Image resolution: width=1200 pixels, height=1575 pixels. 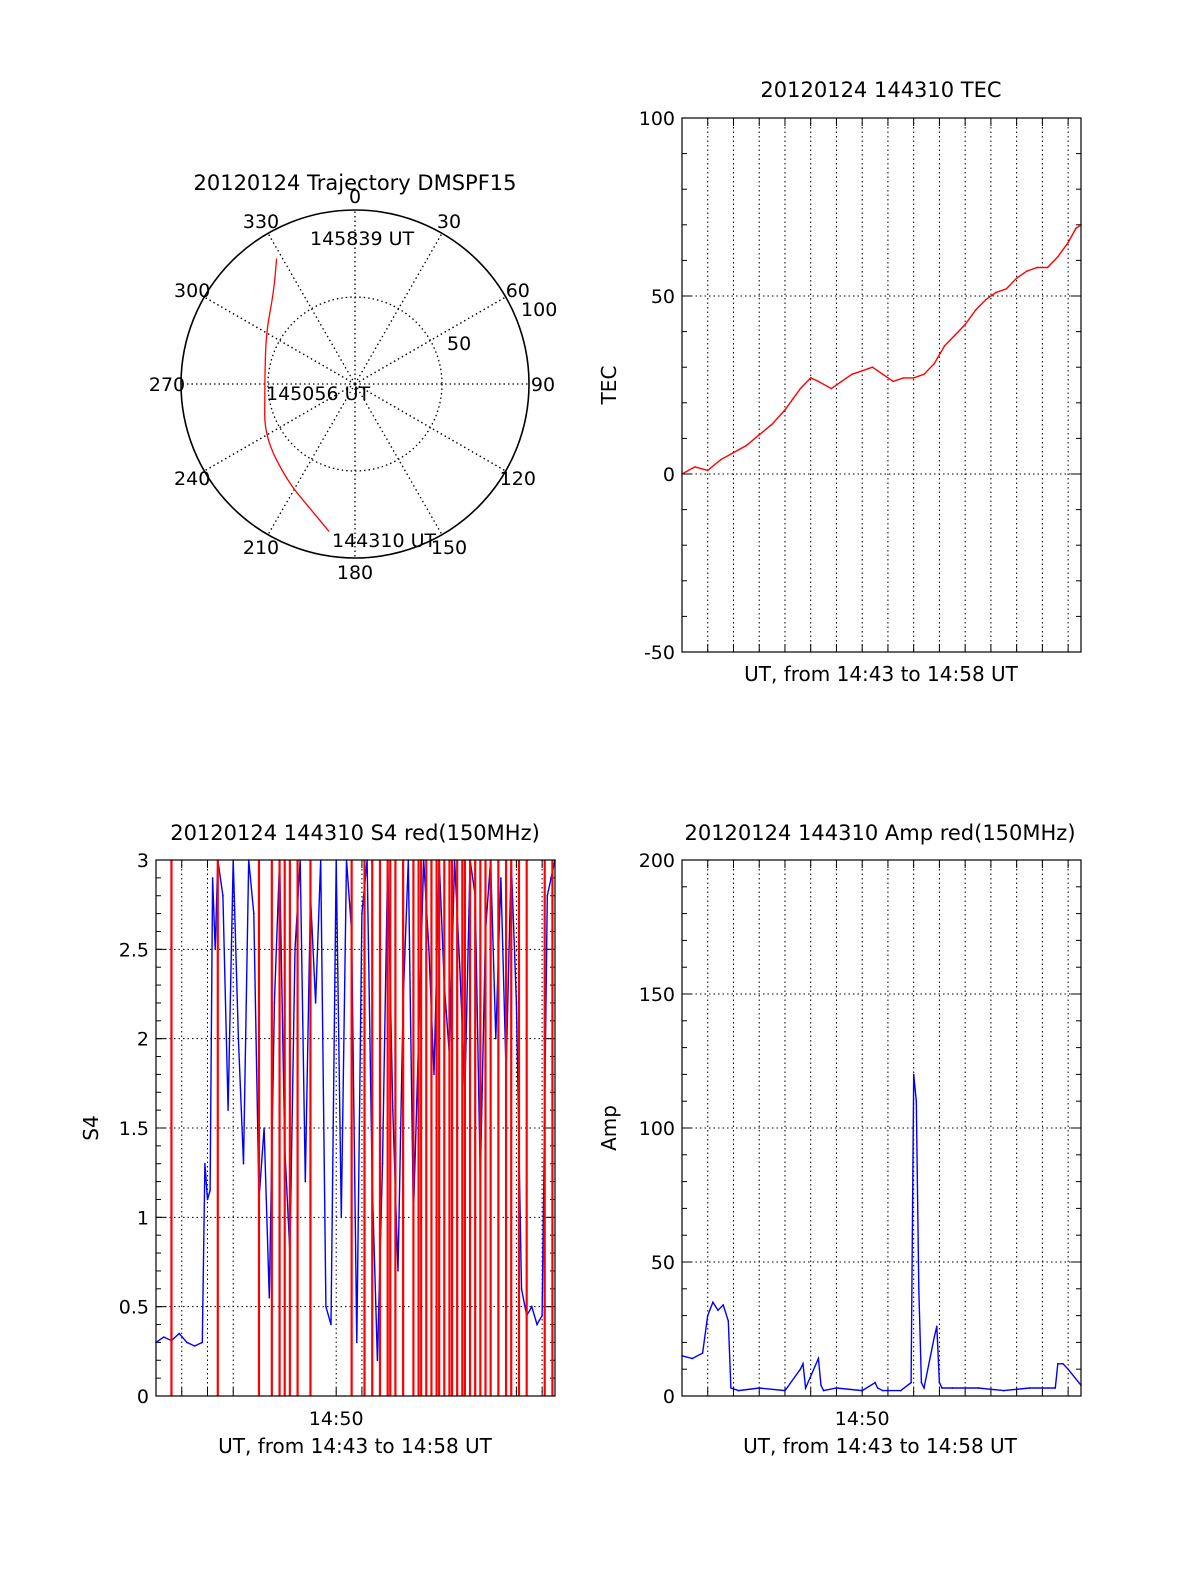 What do you see at coordinates (91, 1127) in the screenshot?
I see `s4-ylabel: S4` at bounding box center [91, 1127].